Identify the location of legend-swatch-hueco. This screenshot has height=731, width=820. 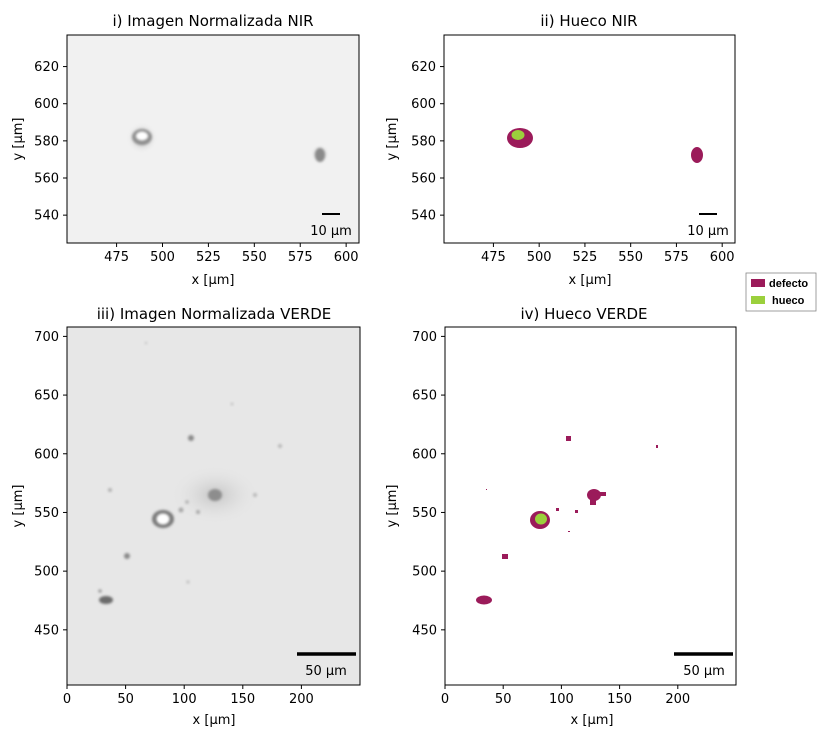
(758, 300).